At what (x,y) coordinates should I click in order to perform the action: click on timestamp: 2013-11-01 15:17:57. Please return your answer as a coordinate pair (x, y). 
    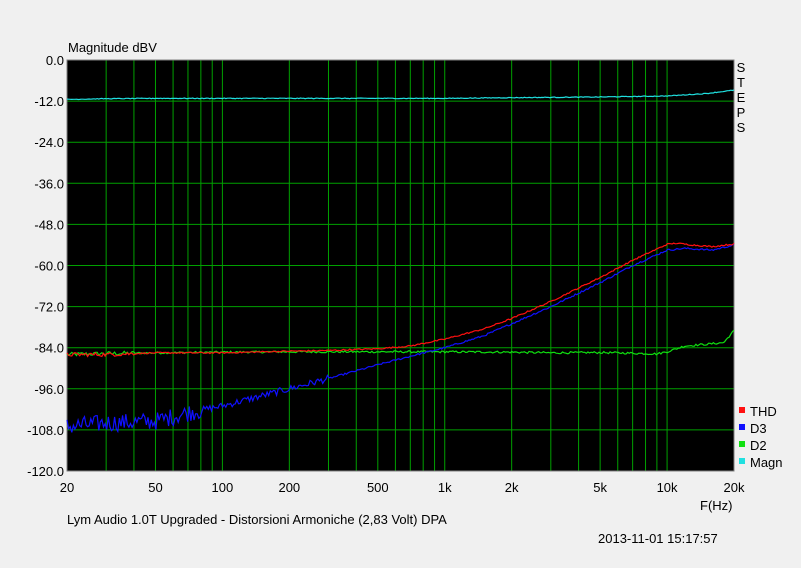
    Looking at the image, I should click on (658, 538).